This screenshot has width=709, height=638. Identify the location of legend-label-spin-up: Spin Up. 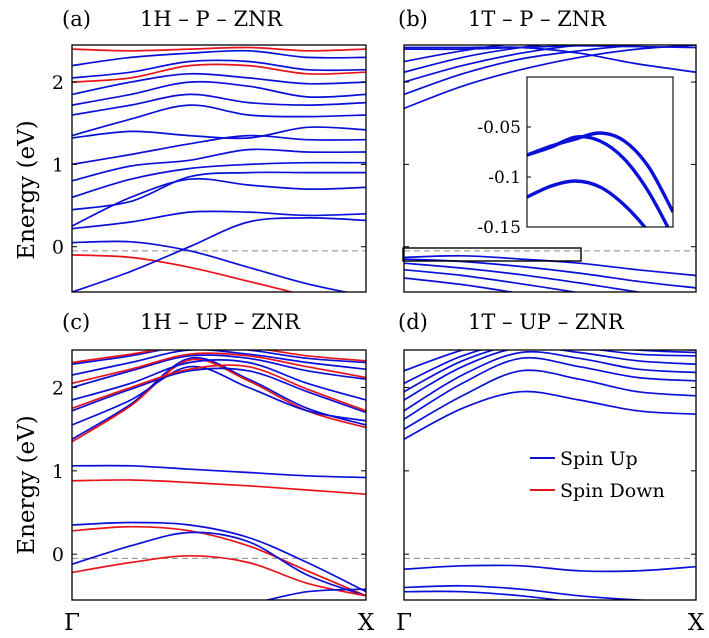
(599, 459).